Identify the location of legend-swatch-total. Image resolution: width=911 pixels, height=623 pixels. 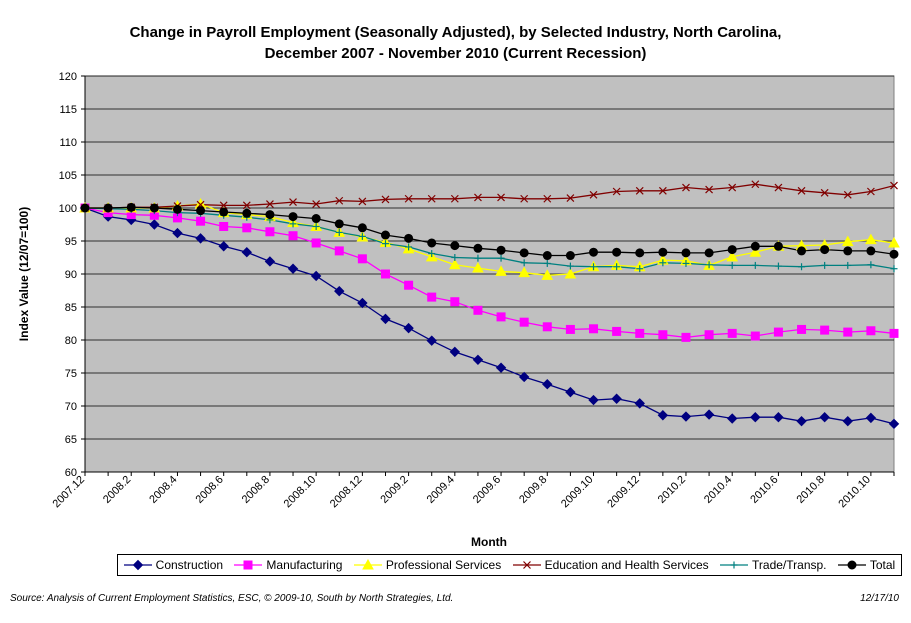
(851, 565).